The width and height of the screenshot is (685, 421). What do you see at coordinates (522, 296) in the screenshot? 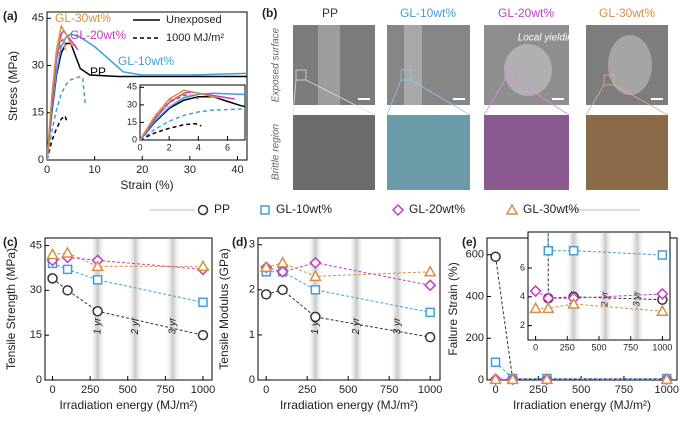
I see `y-tick-label: 4` at bounding box center [522, 296].